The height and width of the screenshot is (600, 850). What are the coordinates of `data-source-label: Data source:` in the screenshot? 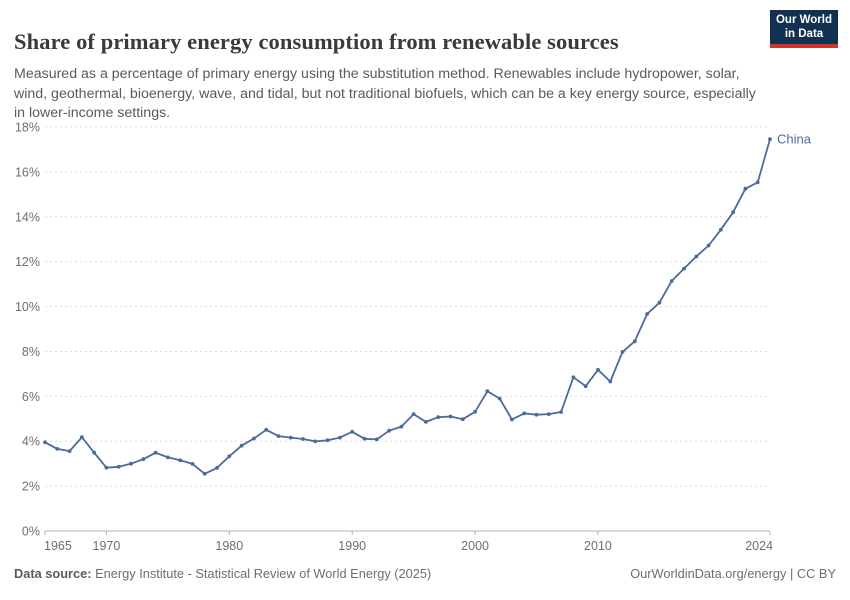 It's located at (53, 573).